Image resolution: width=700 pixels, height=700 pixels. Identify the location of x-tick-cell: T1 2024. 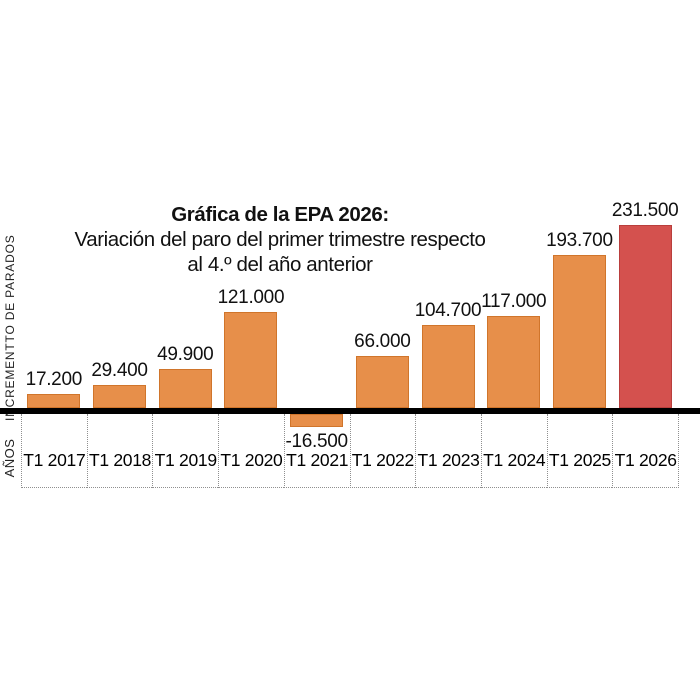
(513, 451).